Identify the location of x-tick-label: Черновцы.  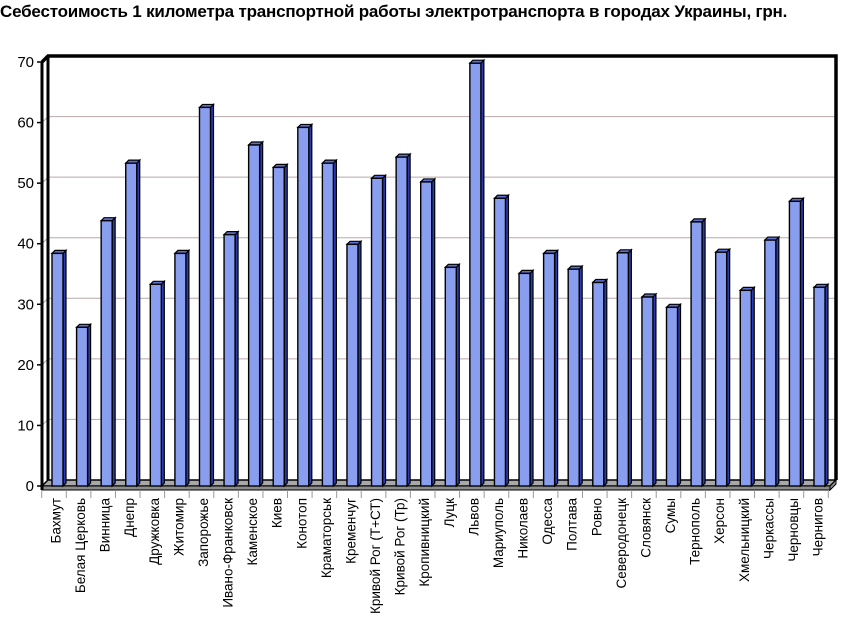
(793, 530).